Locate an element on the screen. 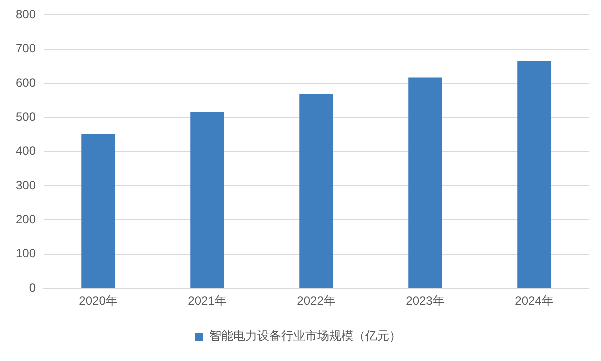 The width and height of the screenshot is (601, 361). y-tick-label: 600 is located at coordinates (26, 83).